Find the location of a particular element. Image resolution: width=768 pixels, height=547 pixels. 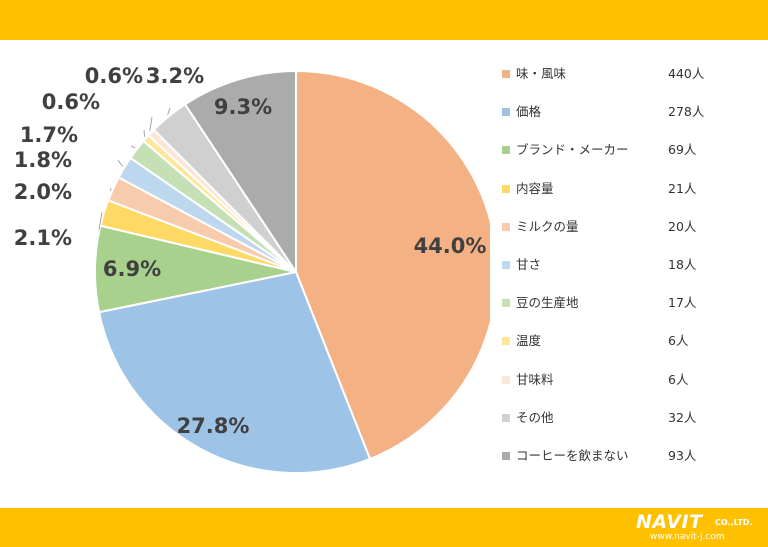

legend-label: 甘さ is located at coordinates (529, 264).